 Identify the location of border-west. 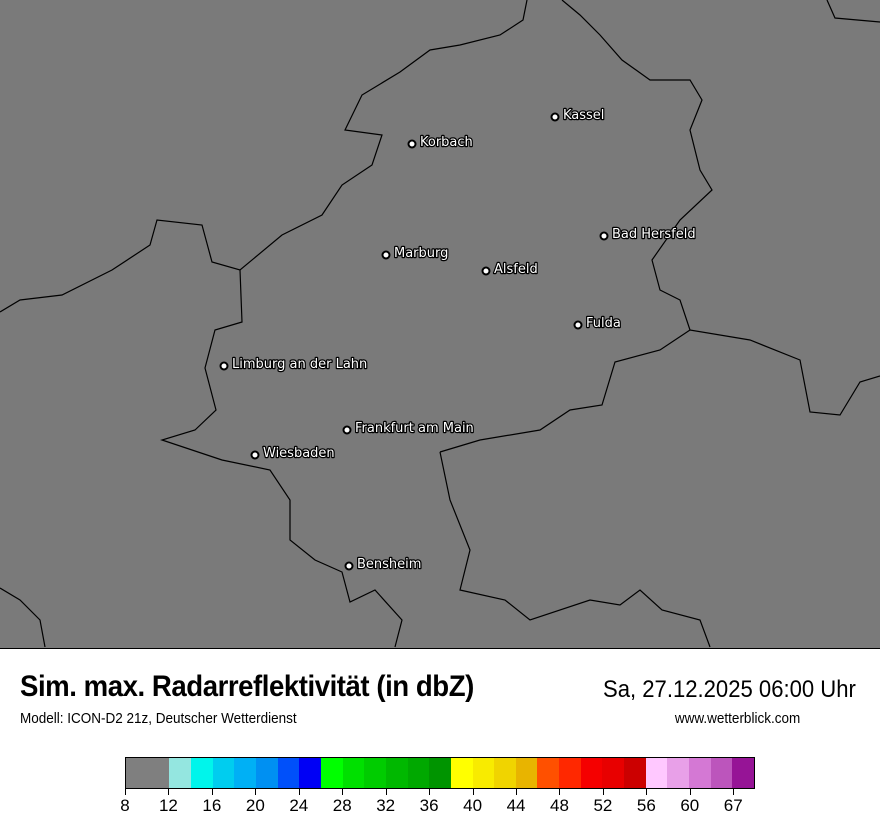
(281, 458).